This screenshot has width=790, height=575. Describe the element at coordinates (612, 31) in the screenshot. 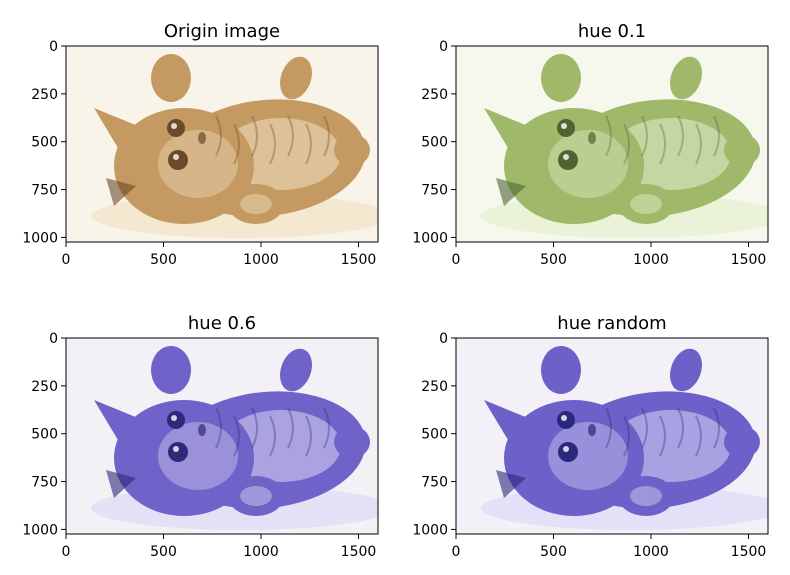

I see `panel-title: hue 0.1` at that location.